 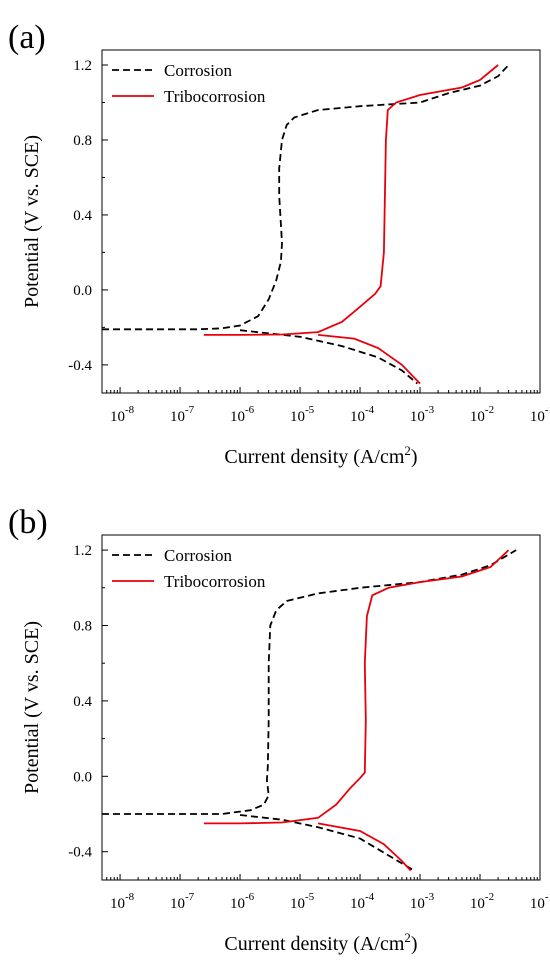 I want to click on panel-label: (b), so click(x=28, y=522).